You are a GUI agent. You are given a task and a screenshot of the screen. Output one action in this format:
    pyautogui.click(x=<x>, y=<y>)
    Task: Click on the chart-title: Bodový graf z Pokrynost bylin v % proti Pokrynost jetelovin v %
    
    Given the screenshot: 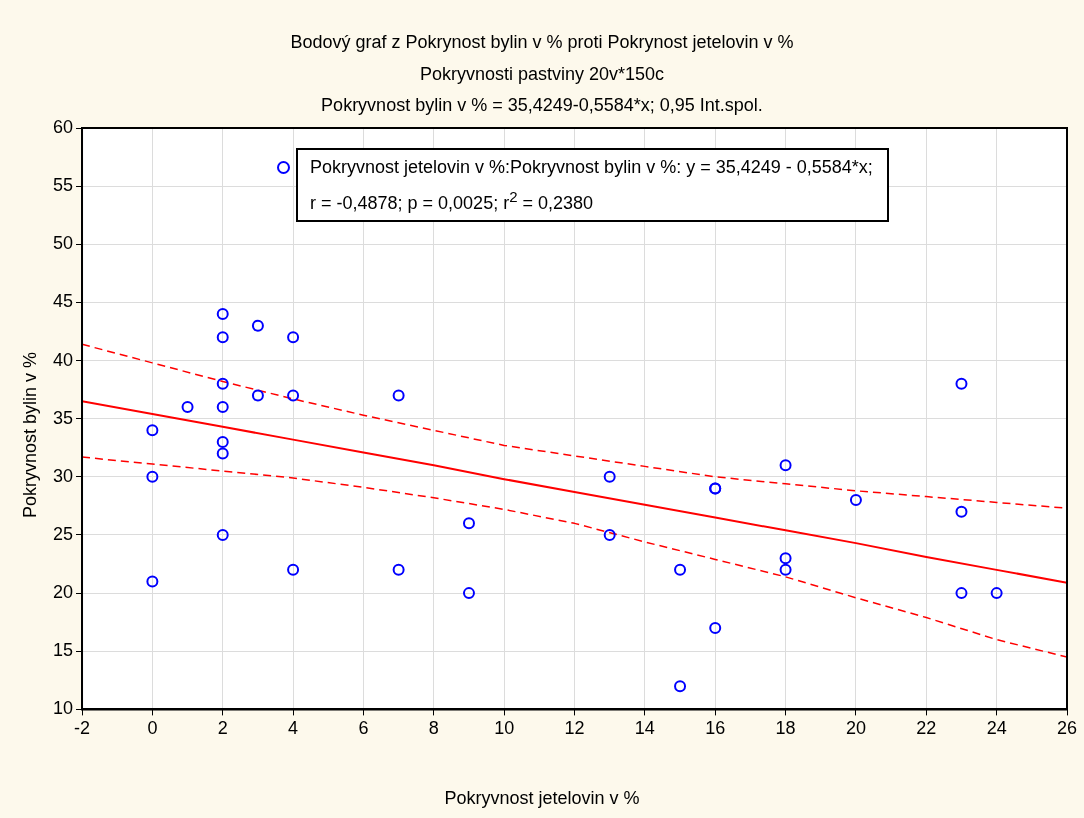 What is the action you would take?
    pyautogui.click(x=542, y=42)
    